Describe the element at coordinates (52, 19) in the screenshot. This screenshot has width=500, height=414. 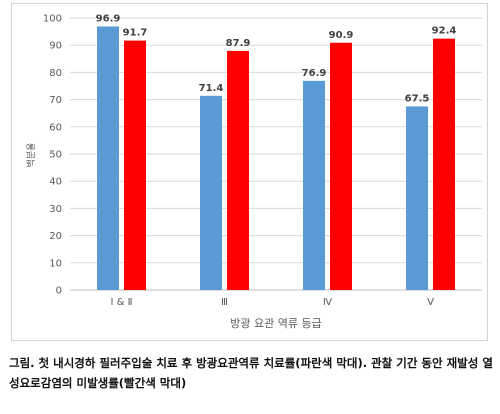
I see `y-tick-label: 100` at that location.